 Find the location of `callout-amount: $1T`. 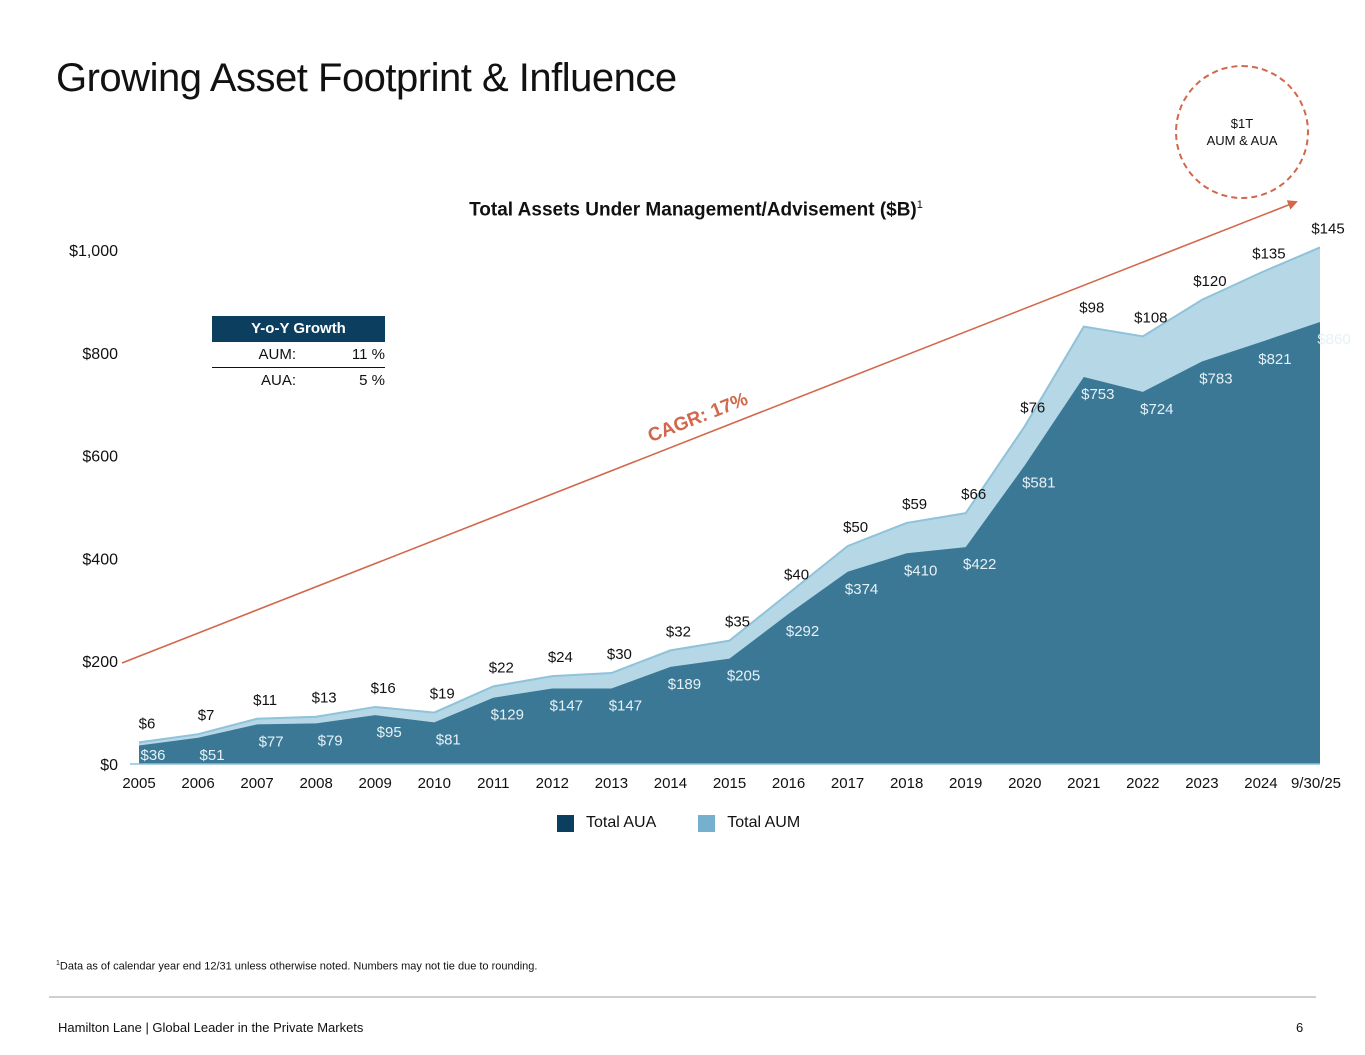

callout-amount: $1T is located at coordinates (1242, 123).